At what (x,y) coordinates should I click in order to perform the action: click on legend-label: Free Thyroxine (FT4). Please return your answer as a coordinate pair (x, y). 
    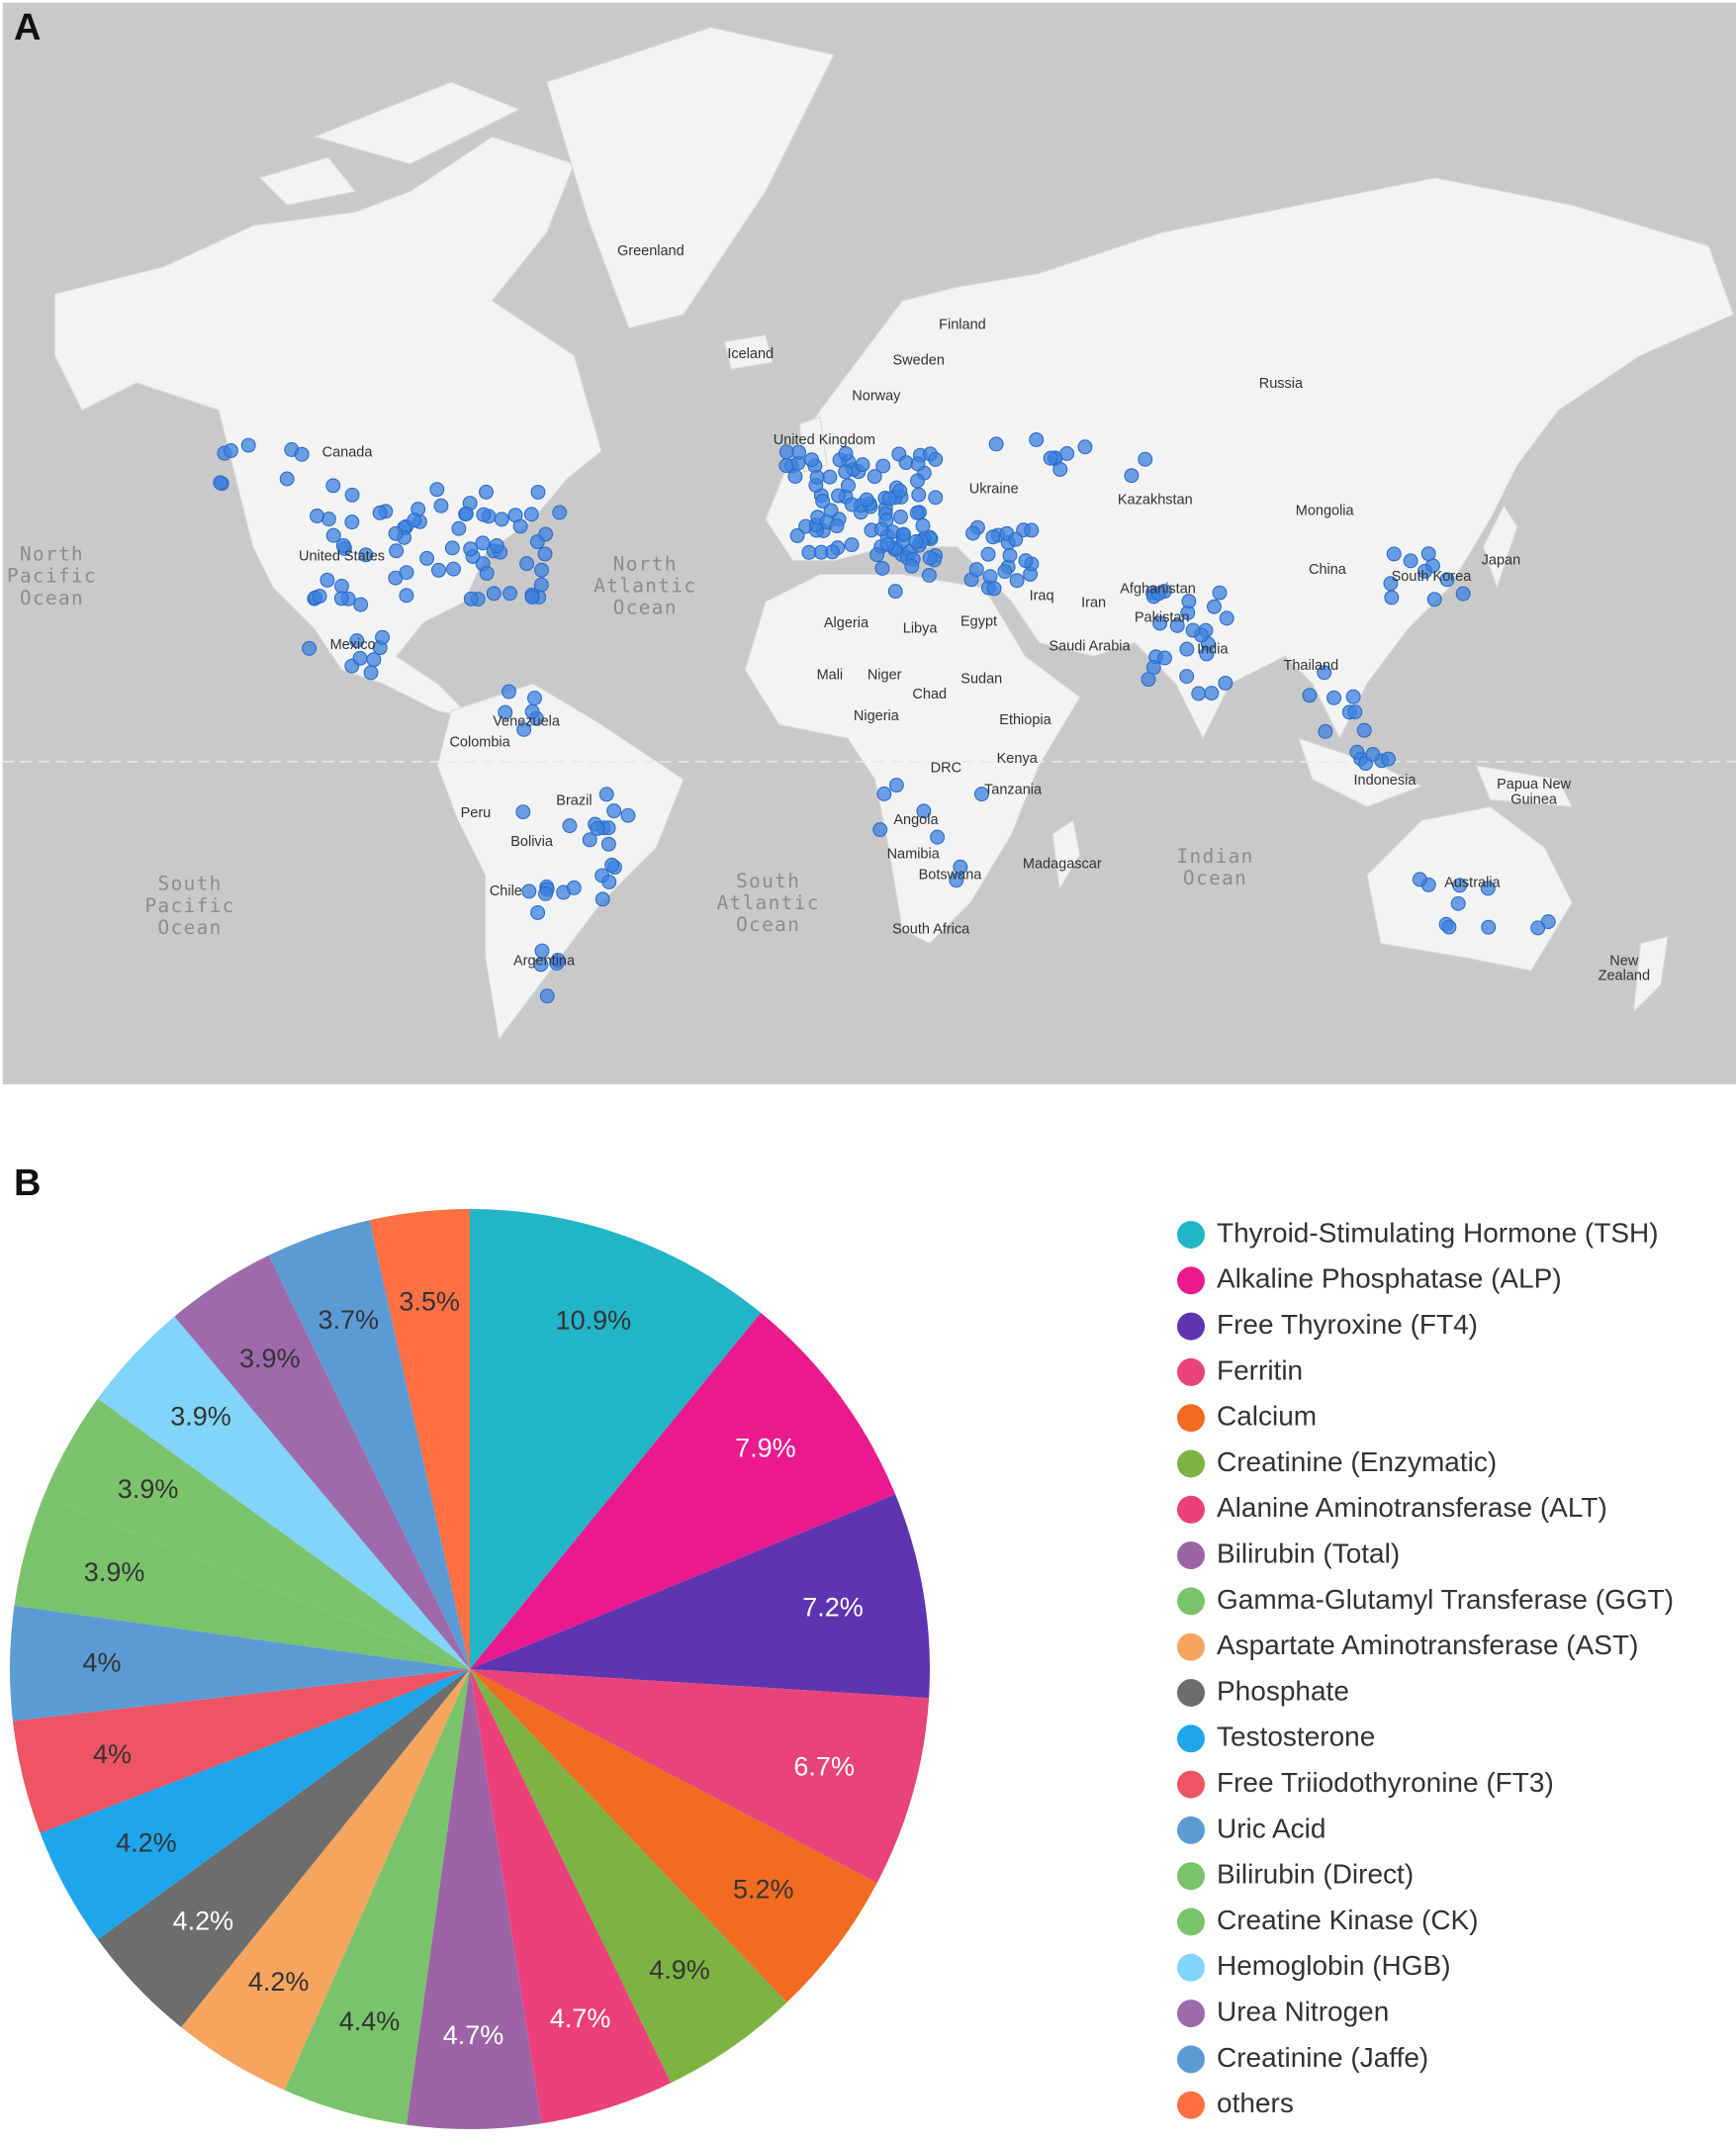
    Looking at the image, I should click on (1347, 1324).